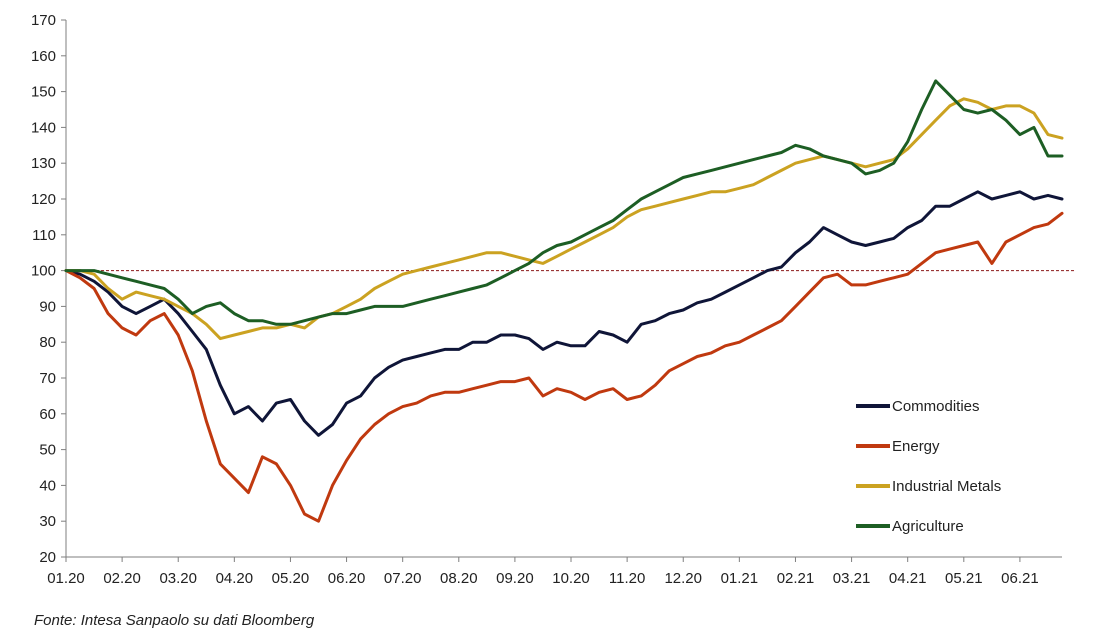  I want to click on y-tick-label: 20, so click(47, 557).